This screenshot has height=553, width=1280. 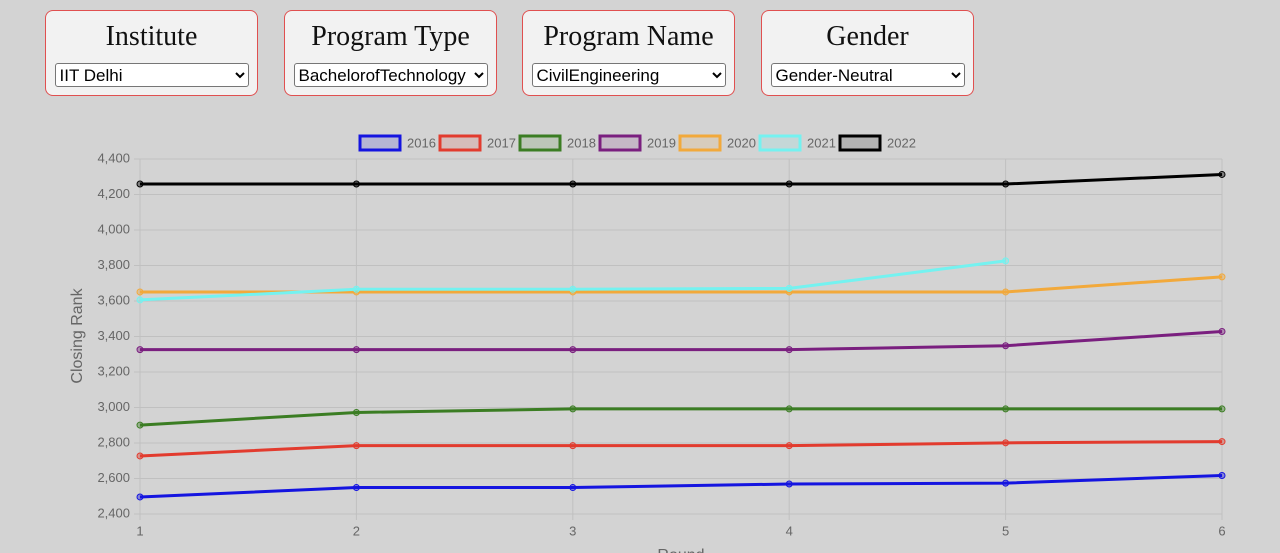 I want to click on filter-select: Gender-Neutral, so click(x=867, y=75).